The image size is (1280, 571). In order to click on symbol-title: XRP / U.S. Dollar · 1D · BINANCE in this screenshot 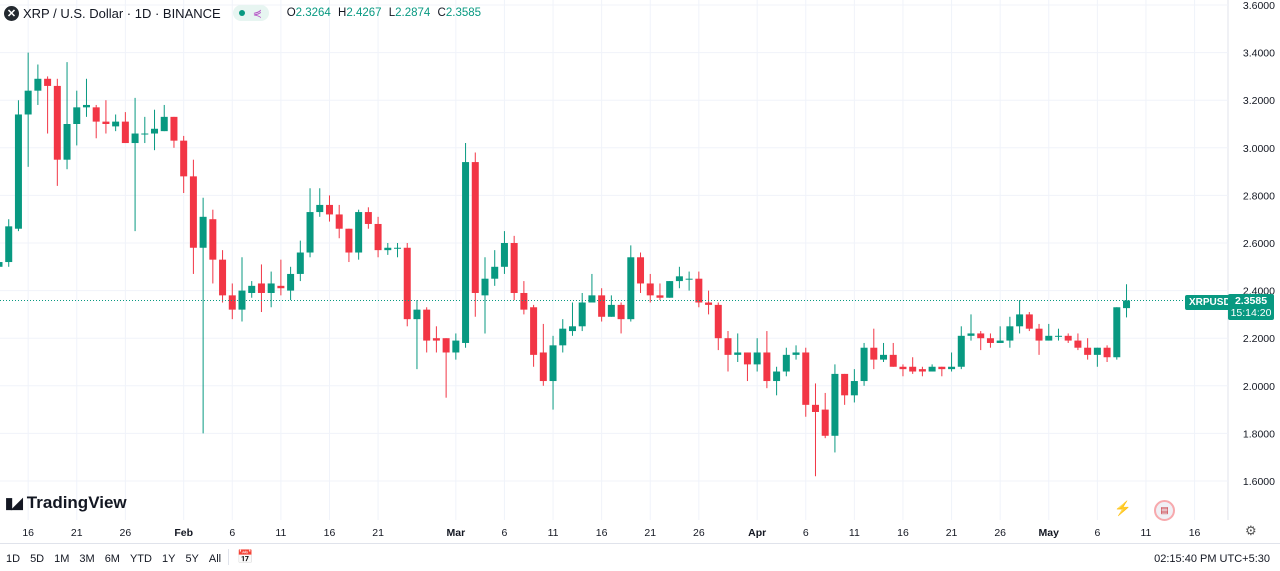, I will do `click(122, 13)`.